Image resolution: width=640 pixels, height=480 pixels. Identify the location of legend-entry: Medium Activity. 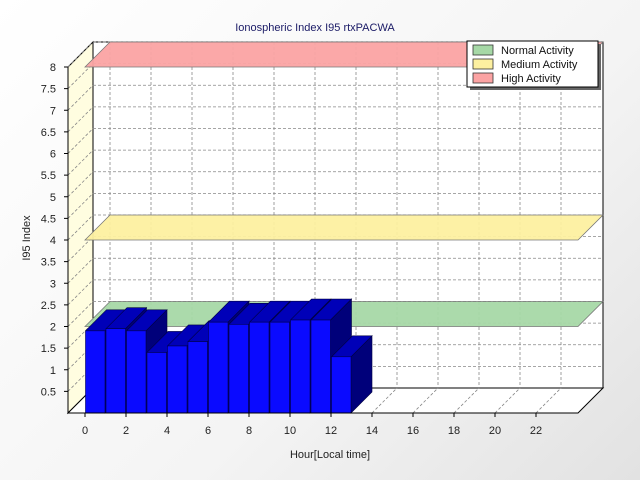
(539, 65).